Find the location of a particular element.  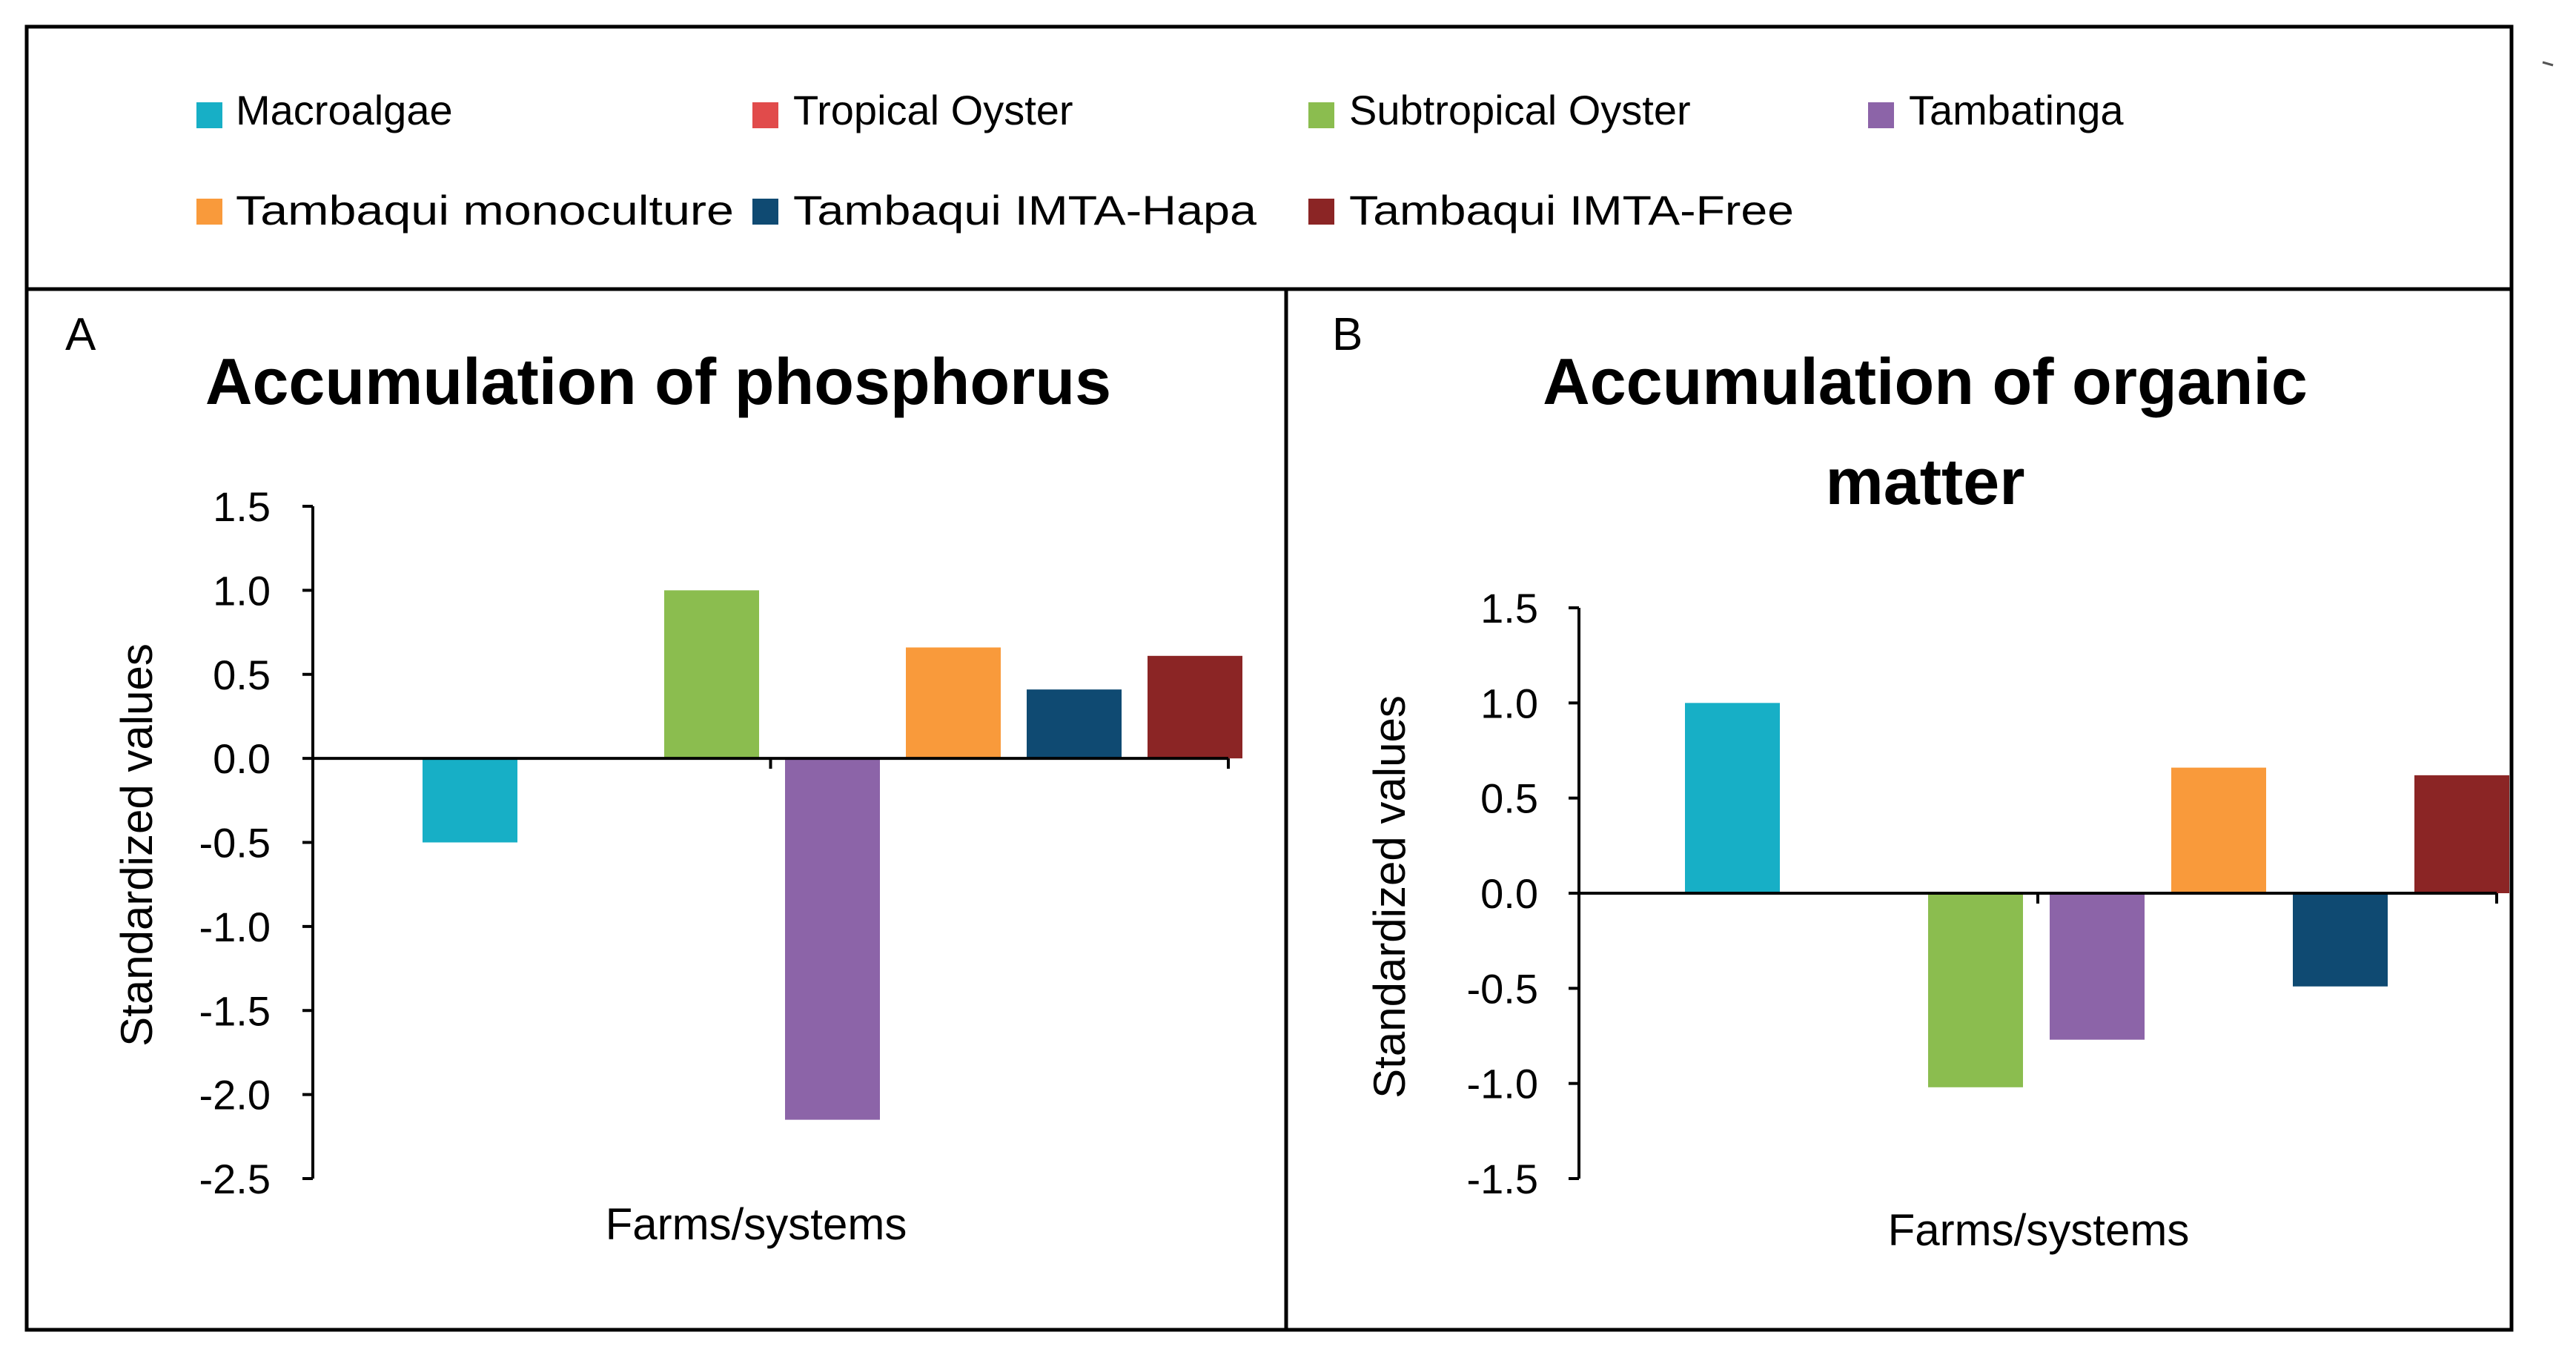

legend-swatch-tropical-oyster is located at coordinates (765, 115).